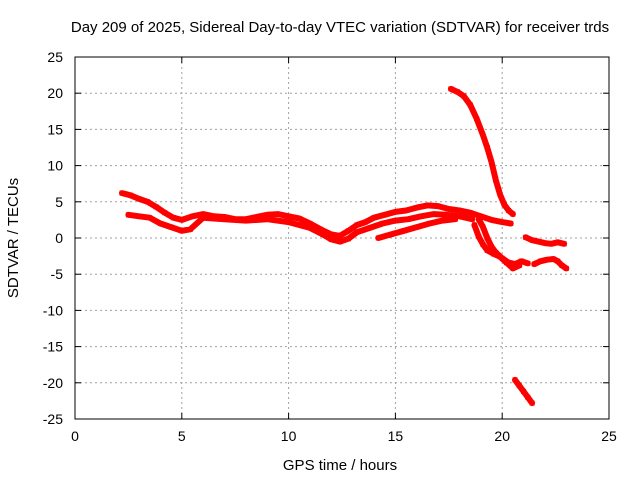 The height and width of the screenshot is (480, 640). Describe the element at coordinates (13, 238) in the screenshot. I see `y-axis-label: SDTVAR / TECUs` at that location.